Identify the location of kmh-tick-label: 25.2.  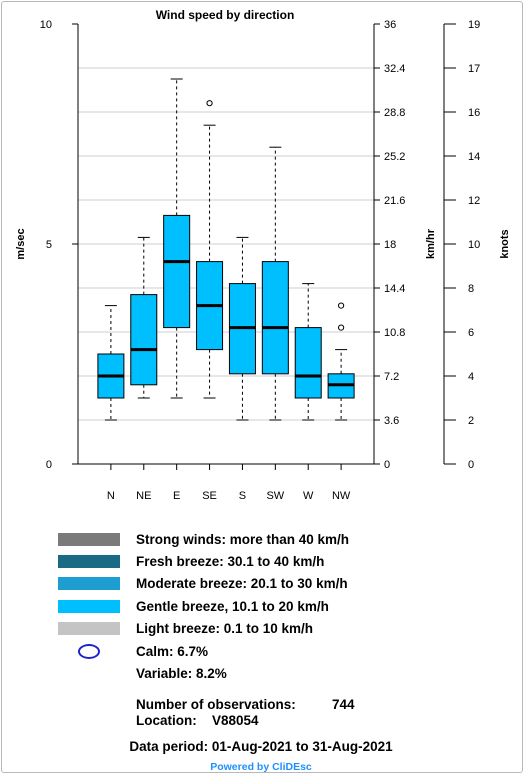
(394, 157).